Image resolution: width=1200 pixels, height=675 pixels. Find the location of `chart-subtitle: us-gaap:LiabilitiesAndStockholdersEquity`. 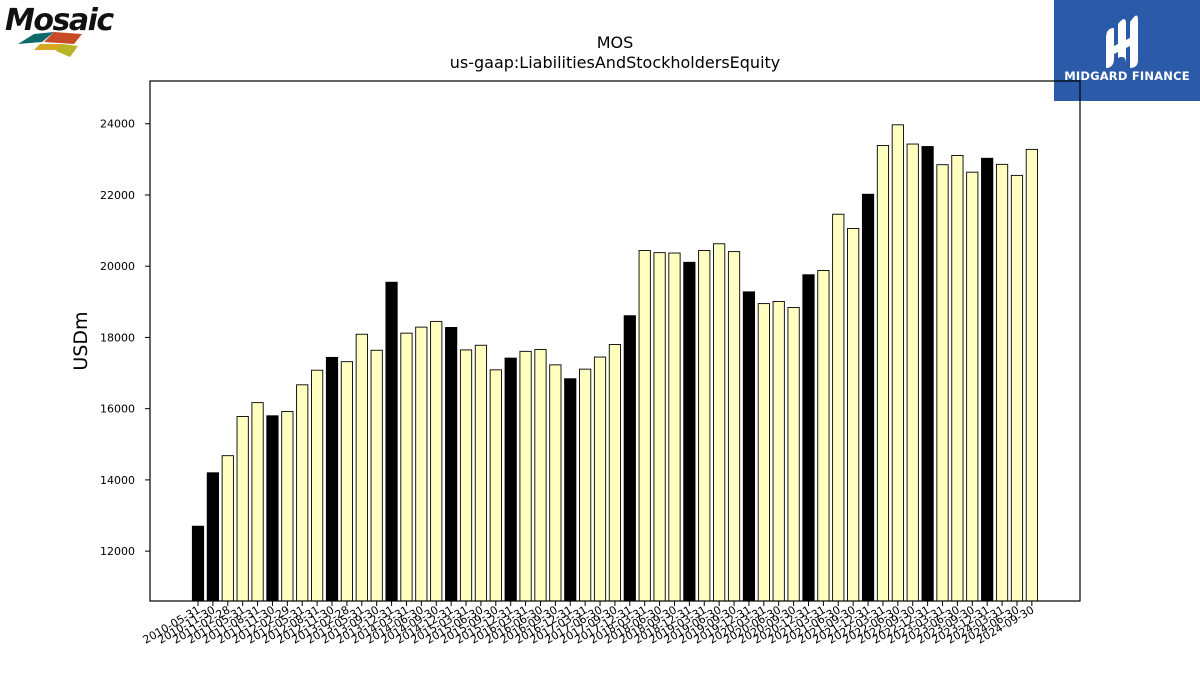

chart-subtitle: us-gaap:LiabilitiesAndStockholdersEquity is located at coordinates (615, 62).